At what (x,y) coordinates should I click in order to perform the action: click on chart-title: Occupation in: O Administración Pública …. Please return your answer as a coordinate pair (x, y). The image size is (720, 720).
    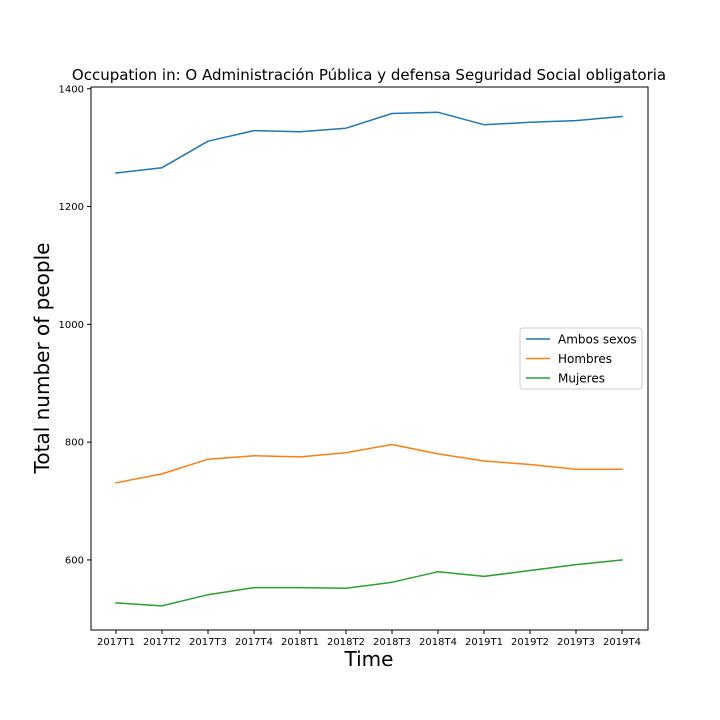
    Looking at the image, I should click on (369, 75).